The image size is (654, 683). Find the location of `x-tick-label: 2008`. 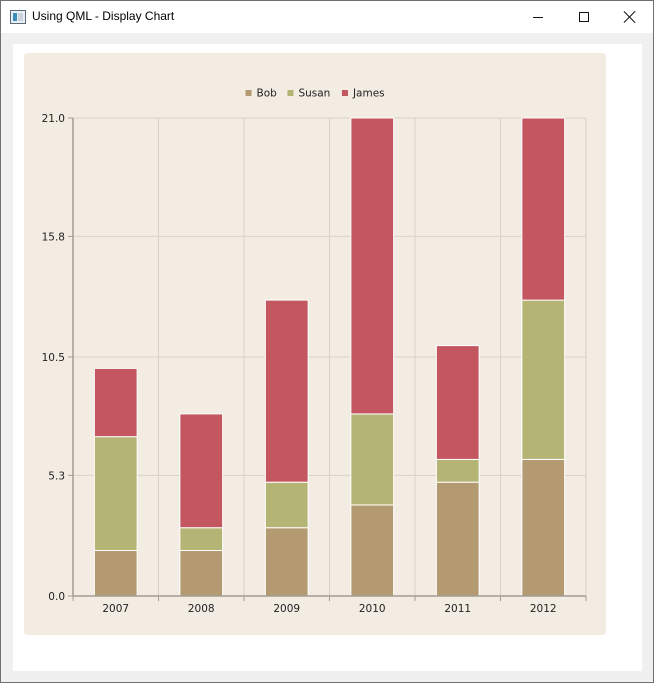

x-tick-label: 2008 is located at coordinates (201, 609).